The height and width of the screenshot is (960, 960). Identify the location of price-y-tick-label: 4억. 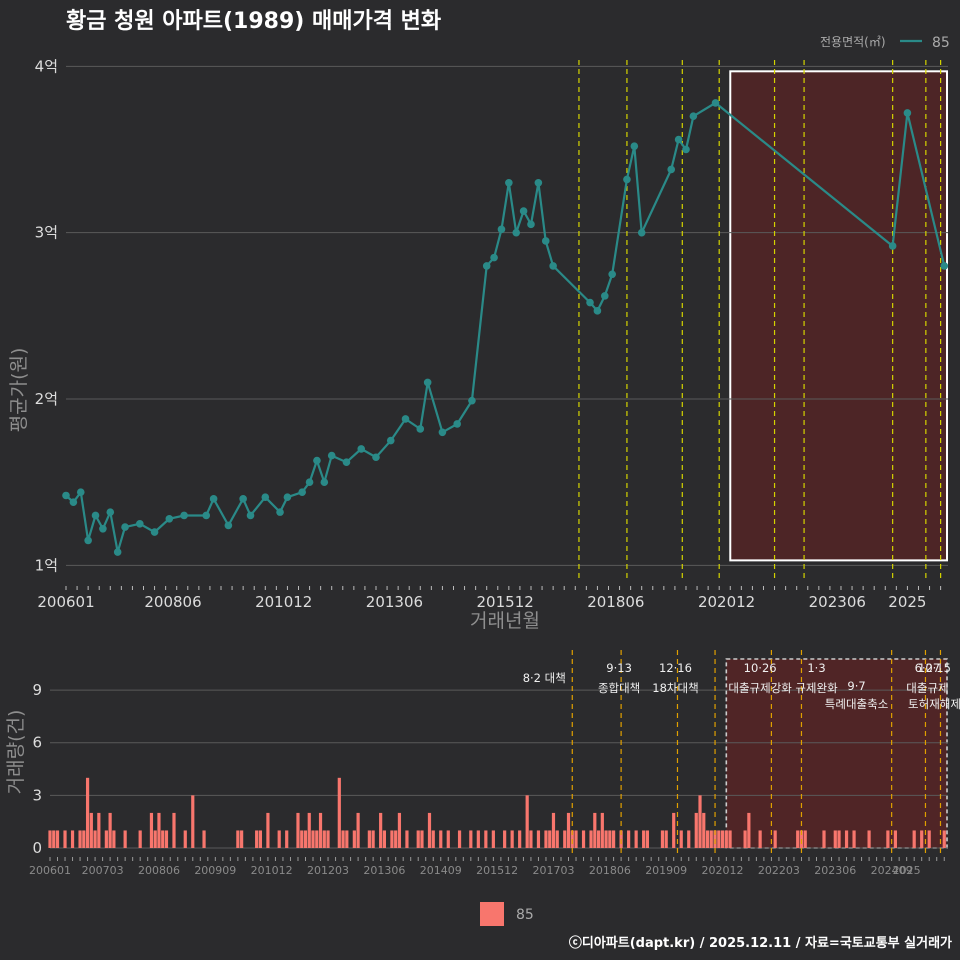
(46, 66).